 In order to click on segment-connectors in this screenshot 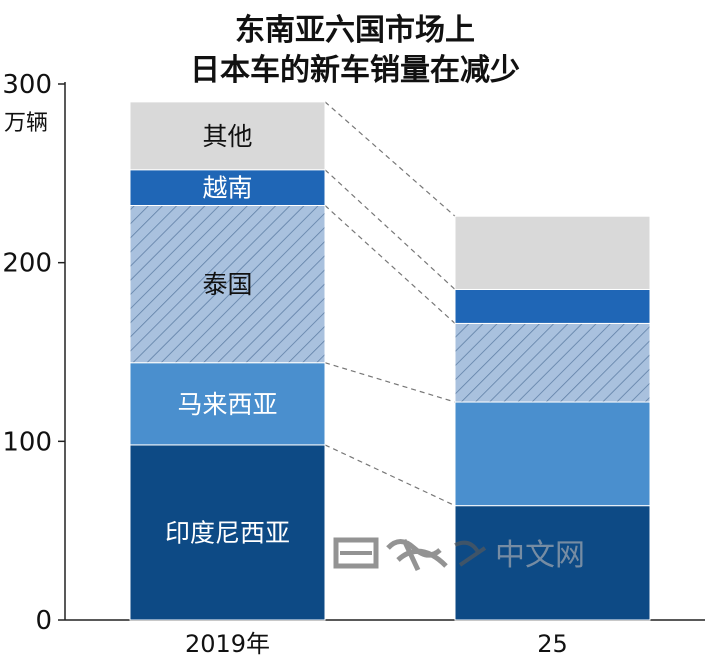, I will do `click(390, 304)`.